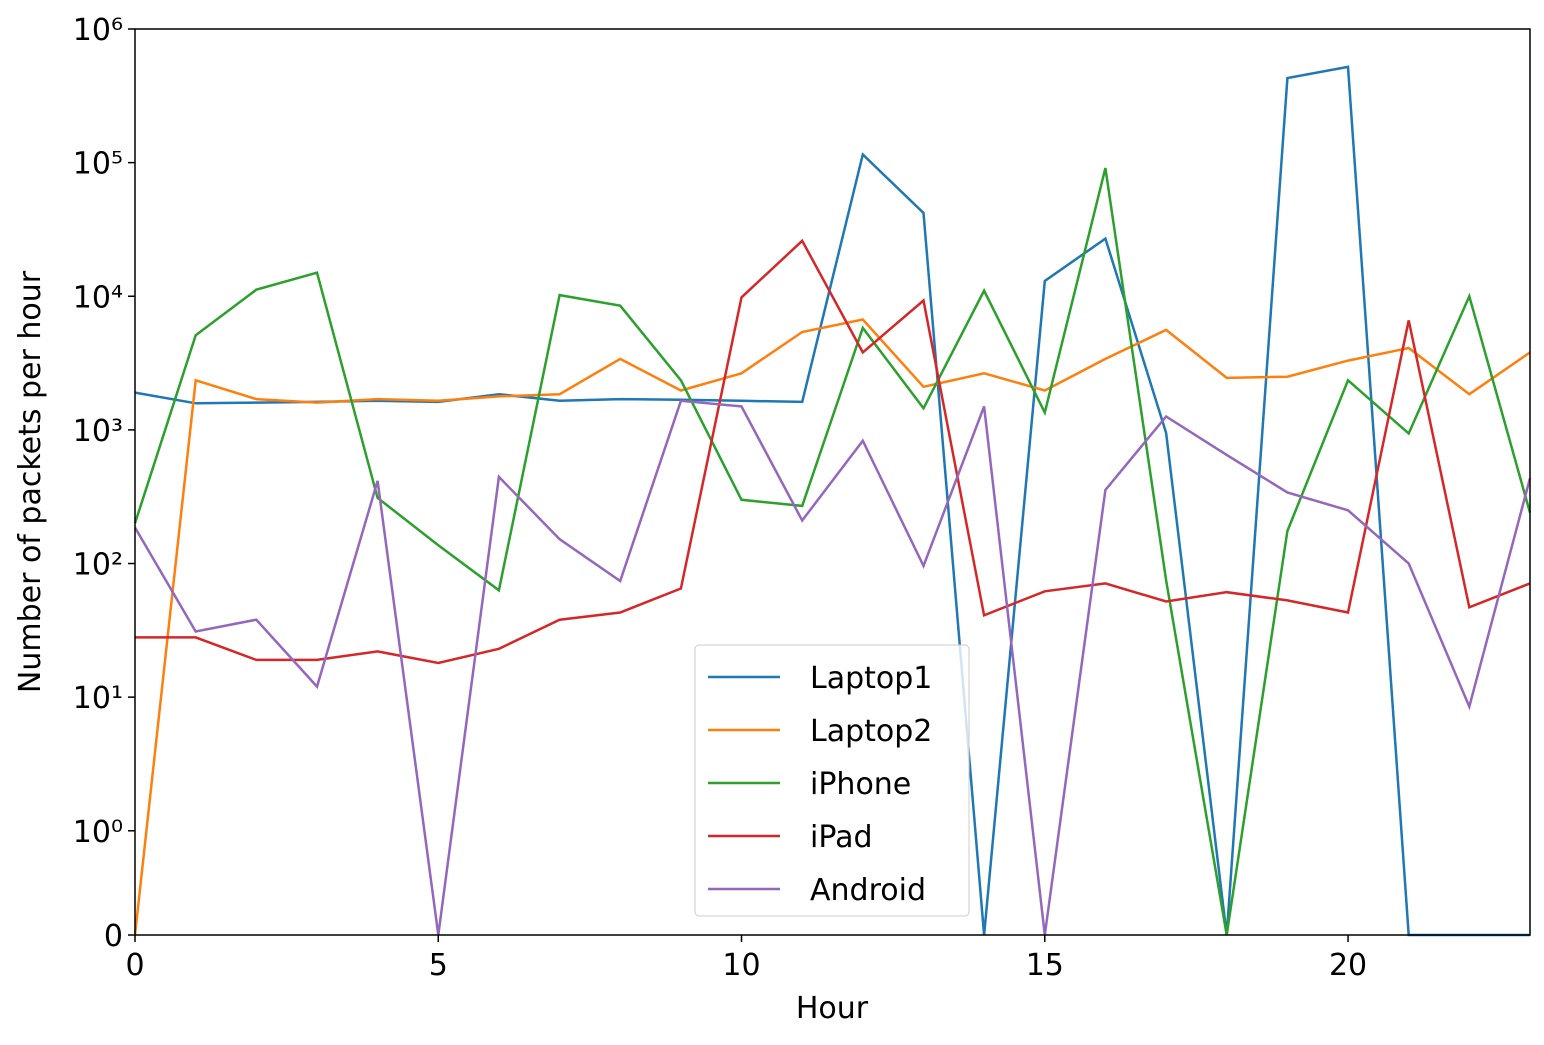  Describe the element at coordinates (832, 1008) in the screenshot. I see `x-axis-label: Hour` at that location.